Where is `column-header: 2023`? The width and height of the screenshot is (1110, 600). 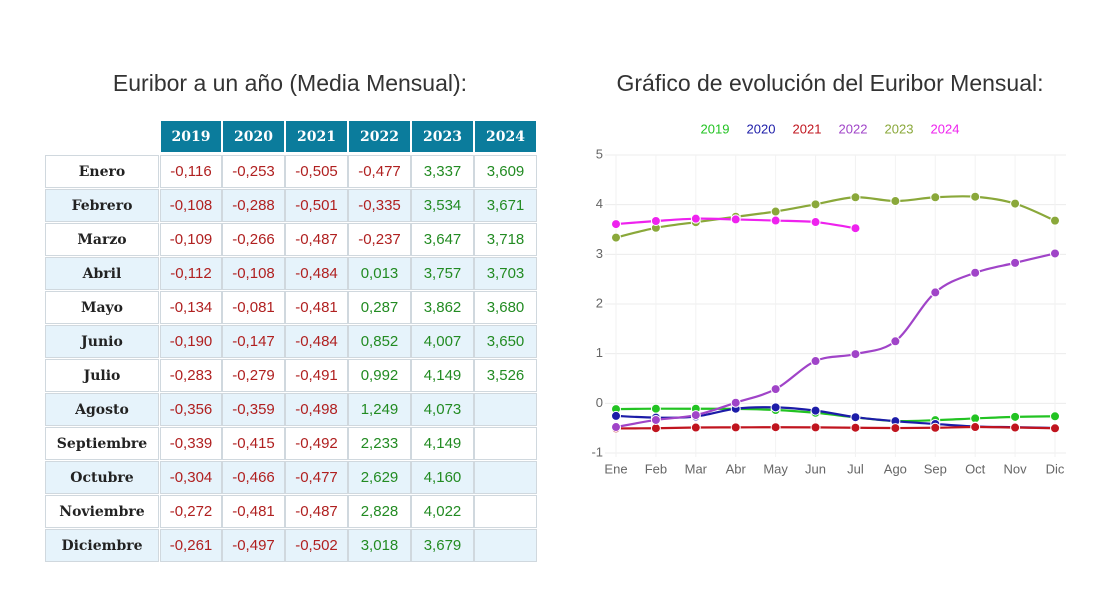 column-header: 2023 is located at coordinates (442, 136).